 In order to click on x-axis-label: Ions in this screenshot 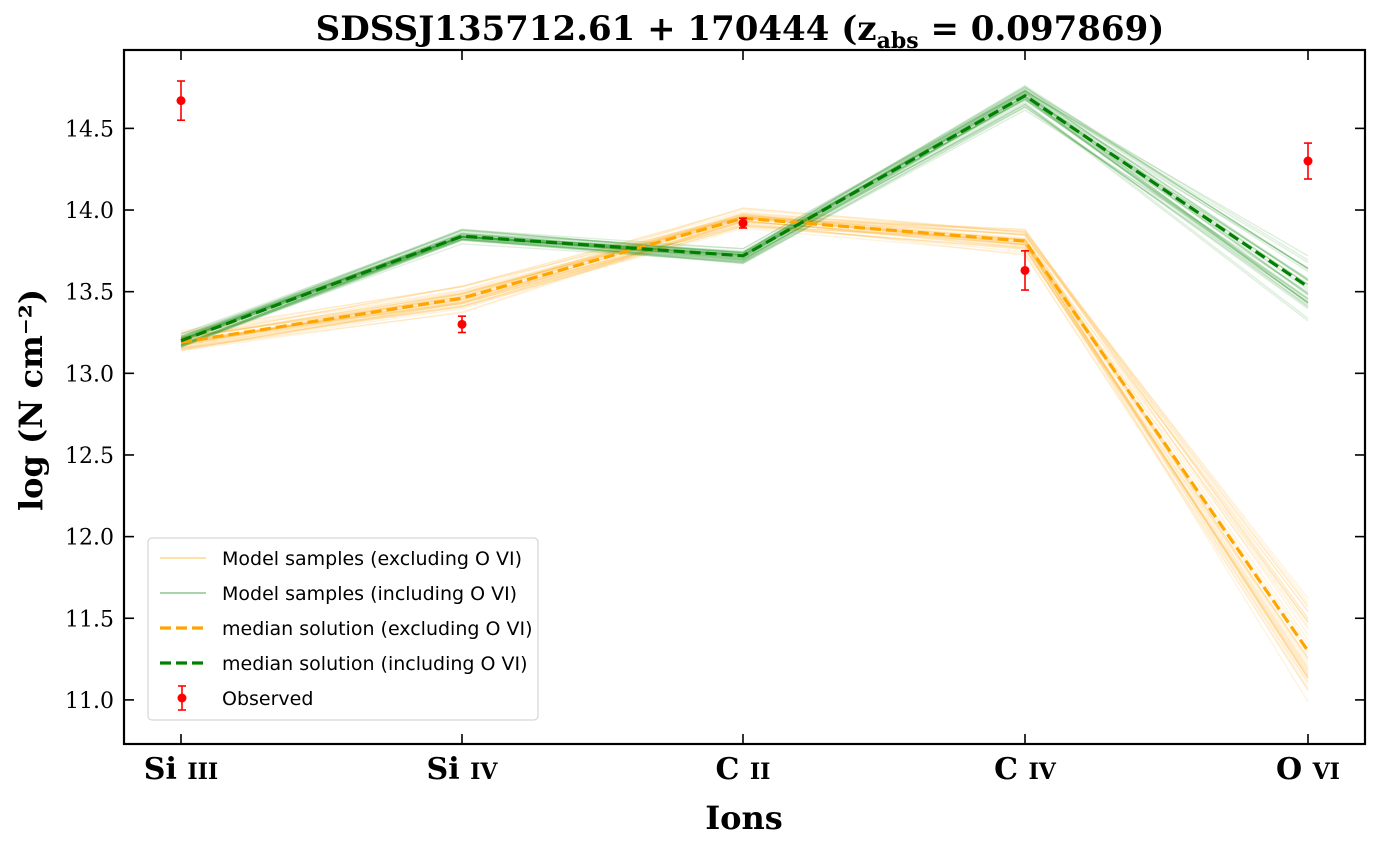, I will do `click(744, 818)`.